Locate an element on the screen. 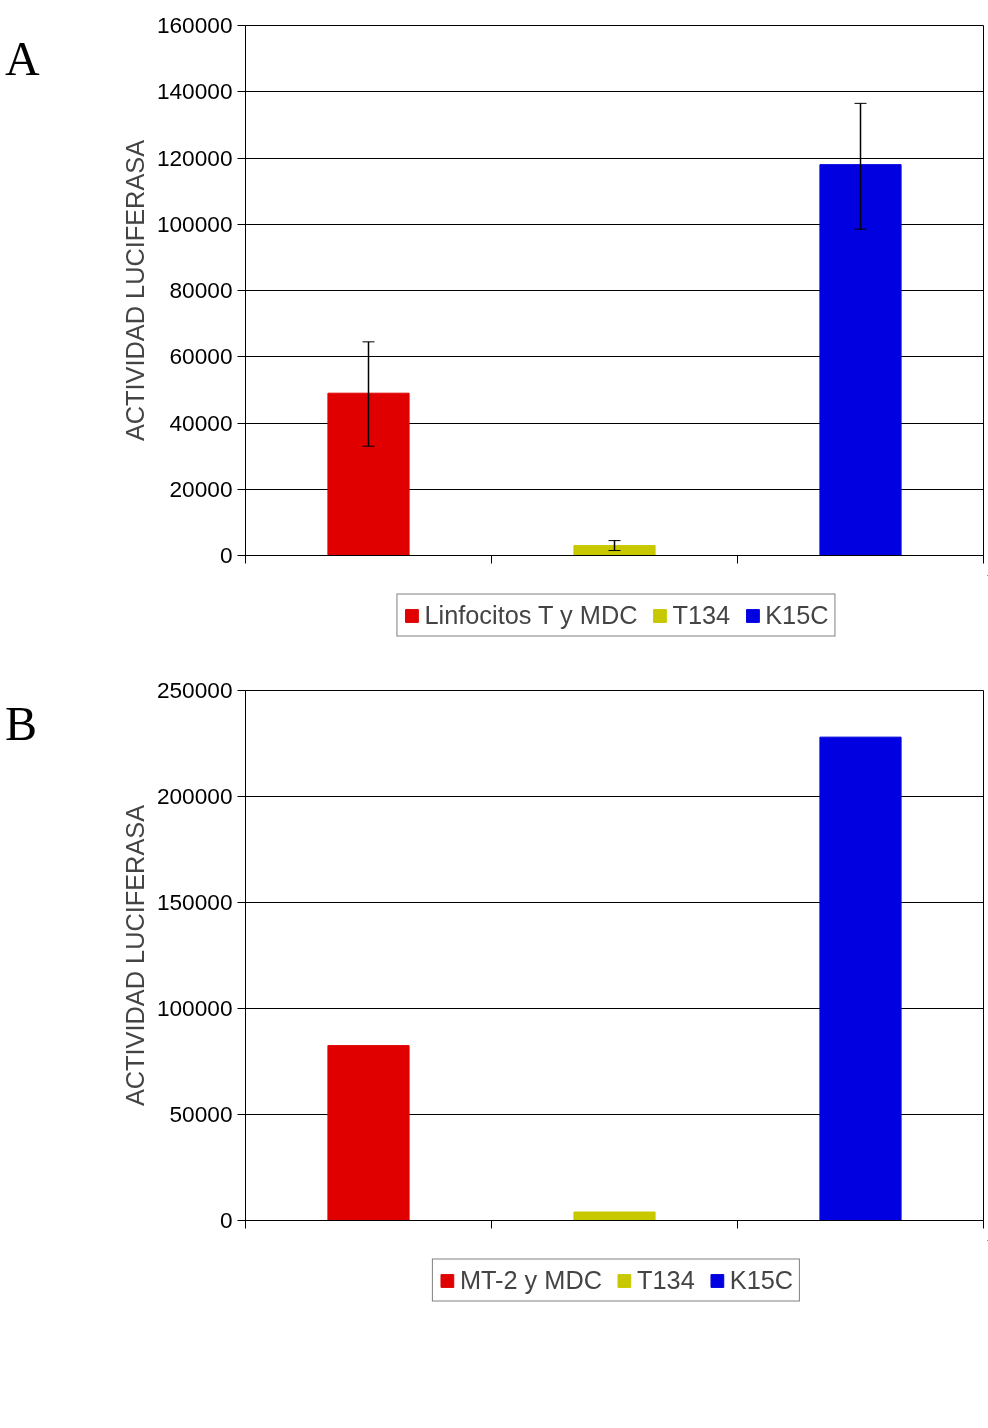 The image size is (988, 1428). y-tick-label: 160000 is located at coordinates (194, 25).